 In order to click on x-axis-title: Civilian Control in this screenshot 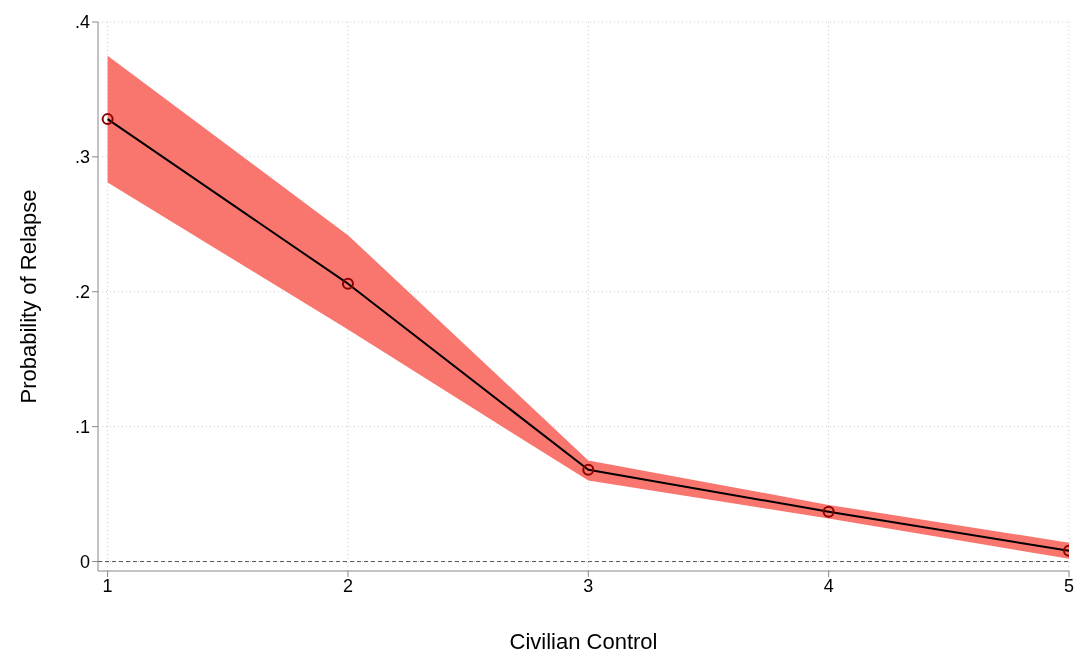, I will do `click(583, 641)`.